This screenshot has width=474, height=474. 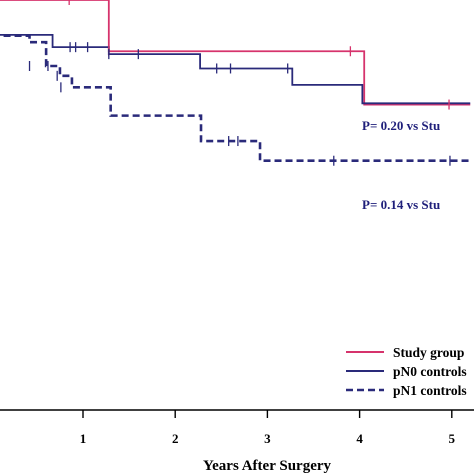 What do you see at coordinates (430, 390) in the screenshot?
I see `legend-label-pn1-controls: pN1 controls` at bounding box center [430, 390].